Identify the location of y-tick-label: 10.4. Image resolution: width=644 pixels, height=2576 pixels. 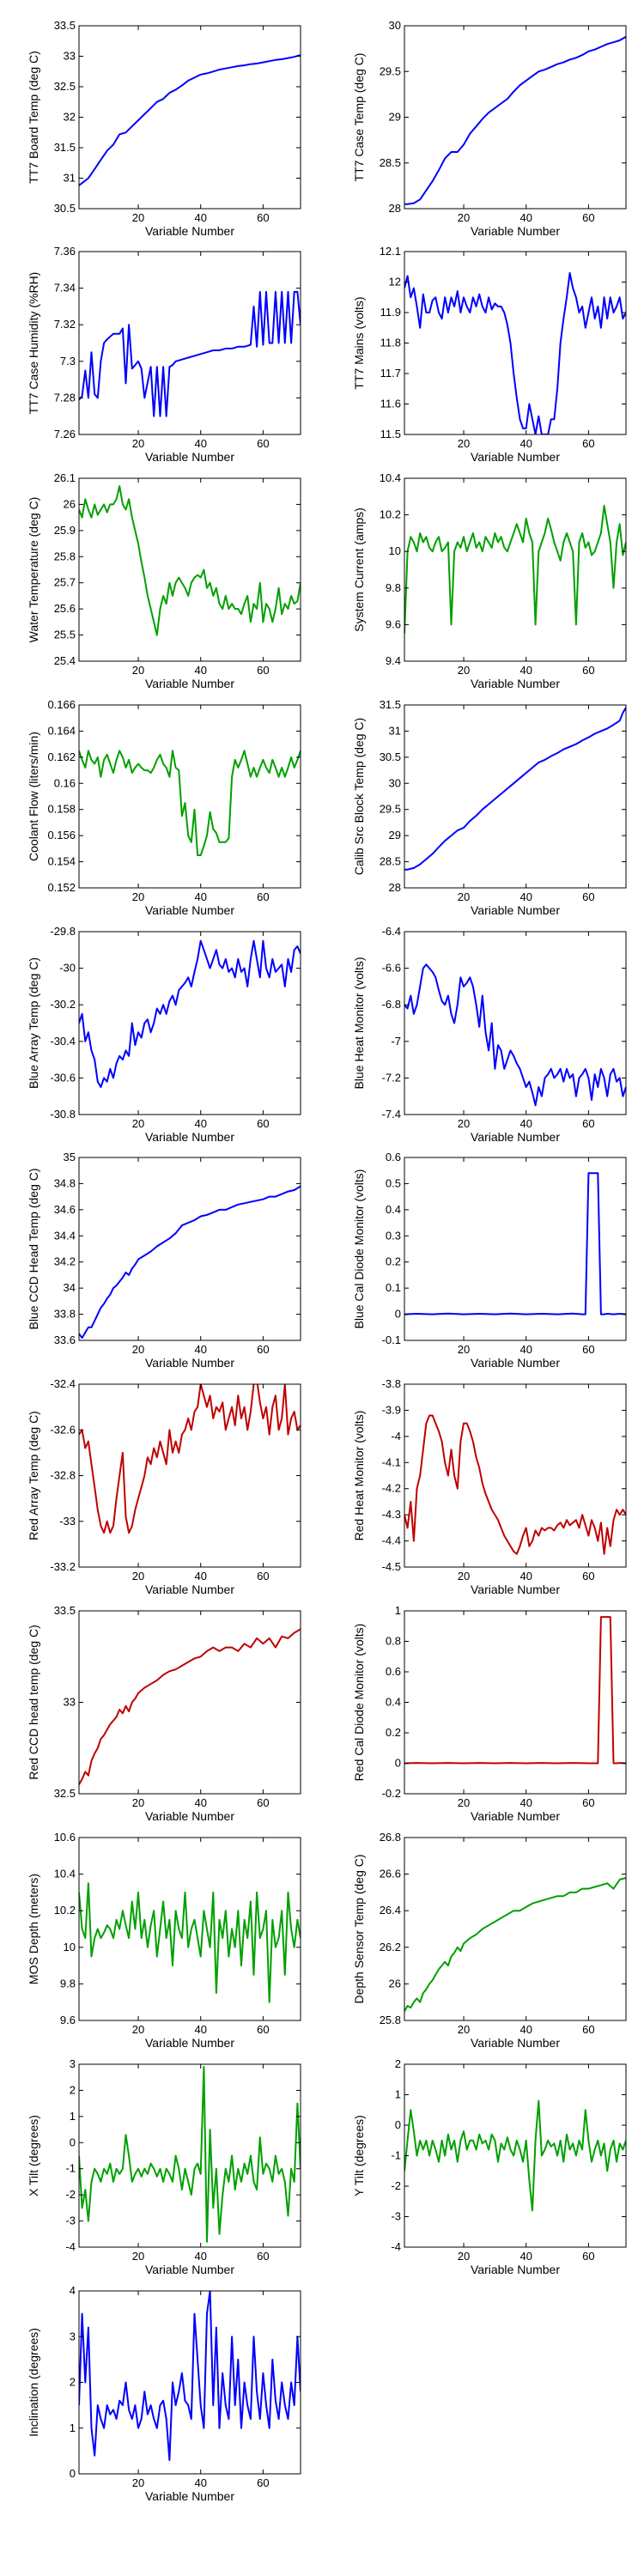
(390, 477).